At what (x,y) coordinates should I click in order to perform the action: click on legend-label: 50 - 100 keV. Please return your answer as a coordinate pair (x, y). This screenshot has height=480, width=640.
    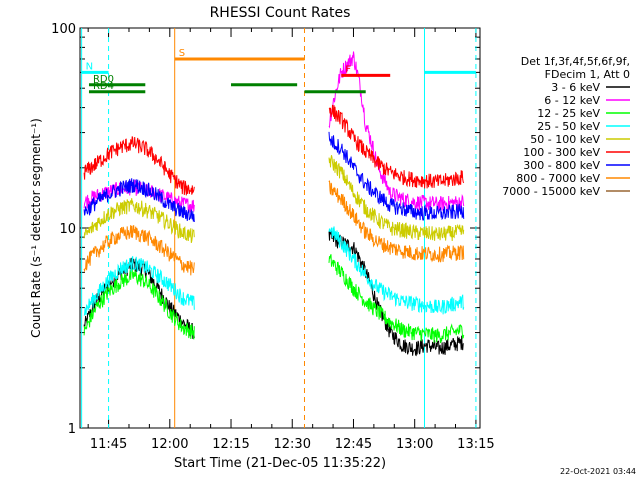
    Looking at the image, I should click on (565, 139).